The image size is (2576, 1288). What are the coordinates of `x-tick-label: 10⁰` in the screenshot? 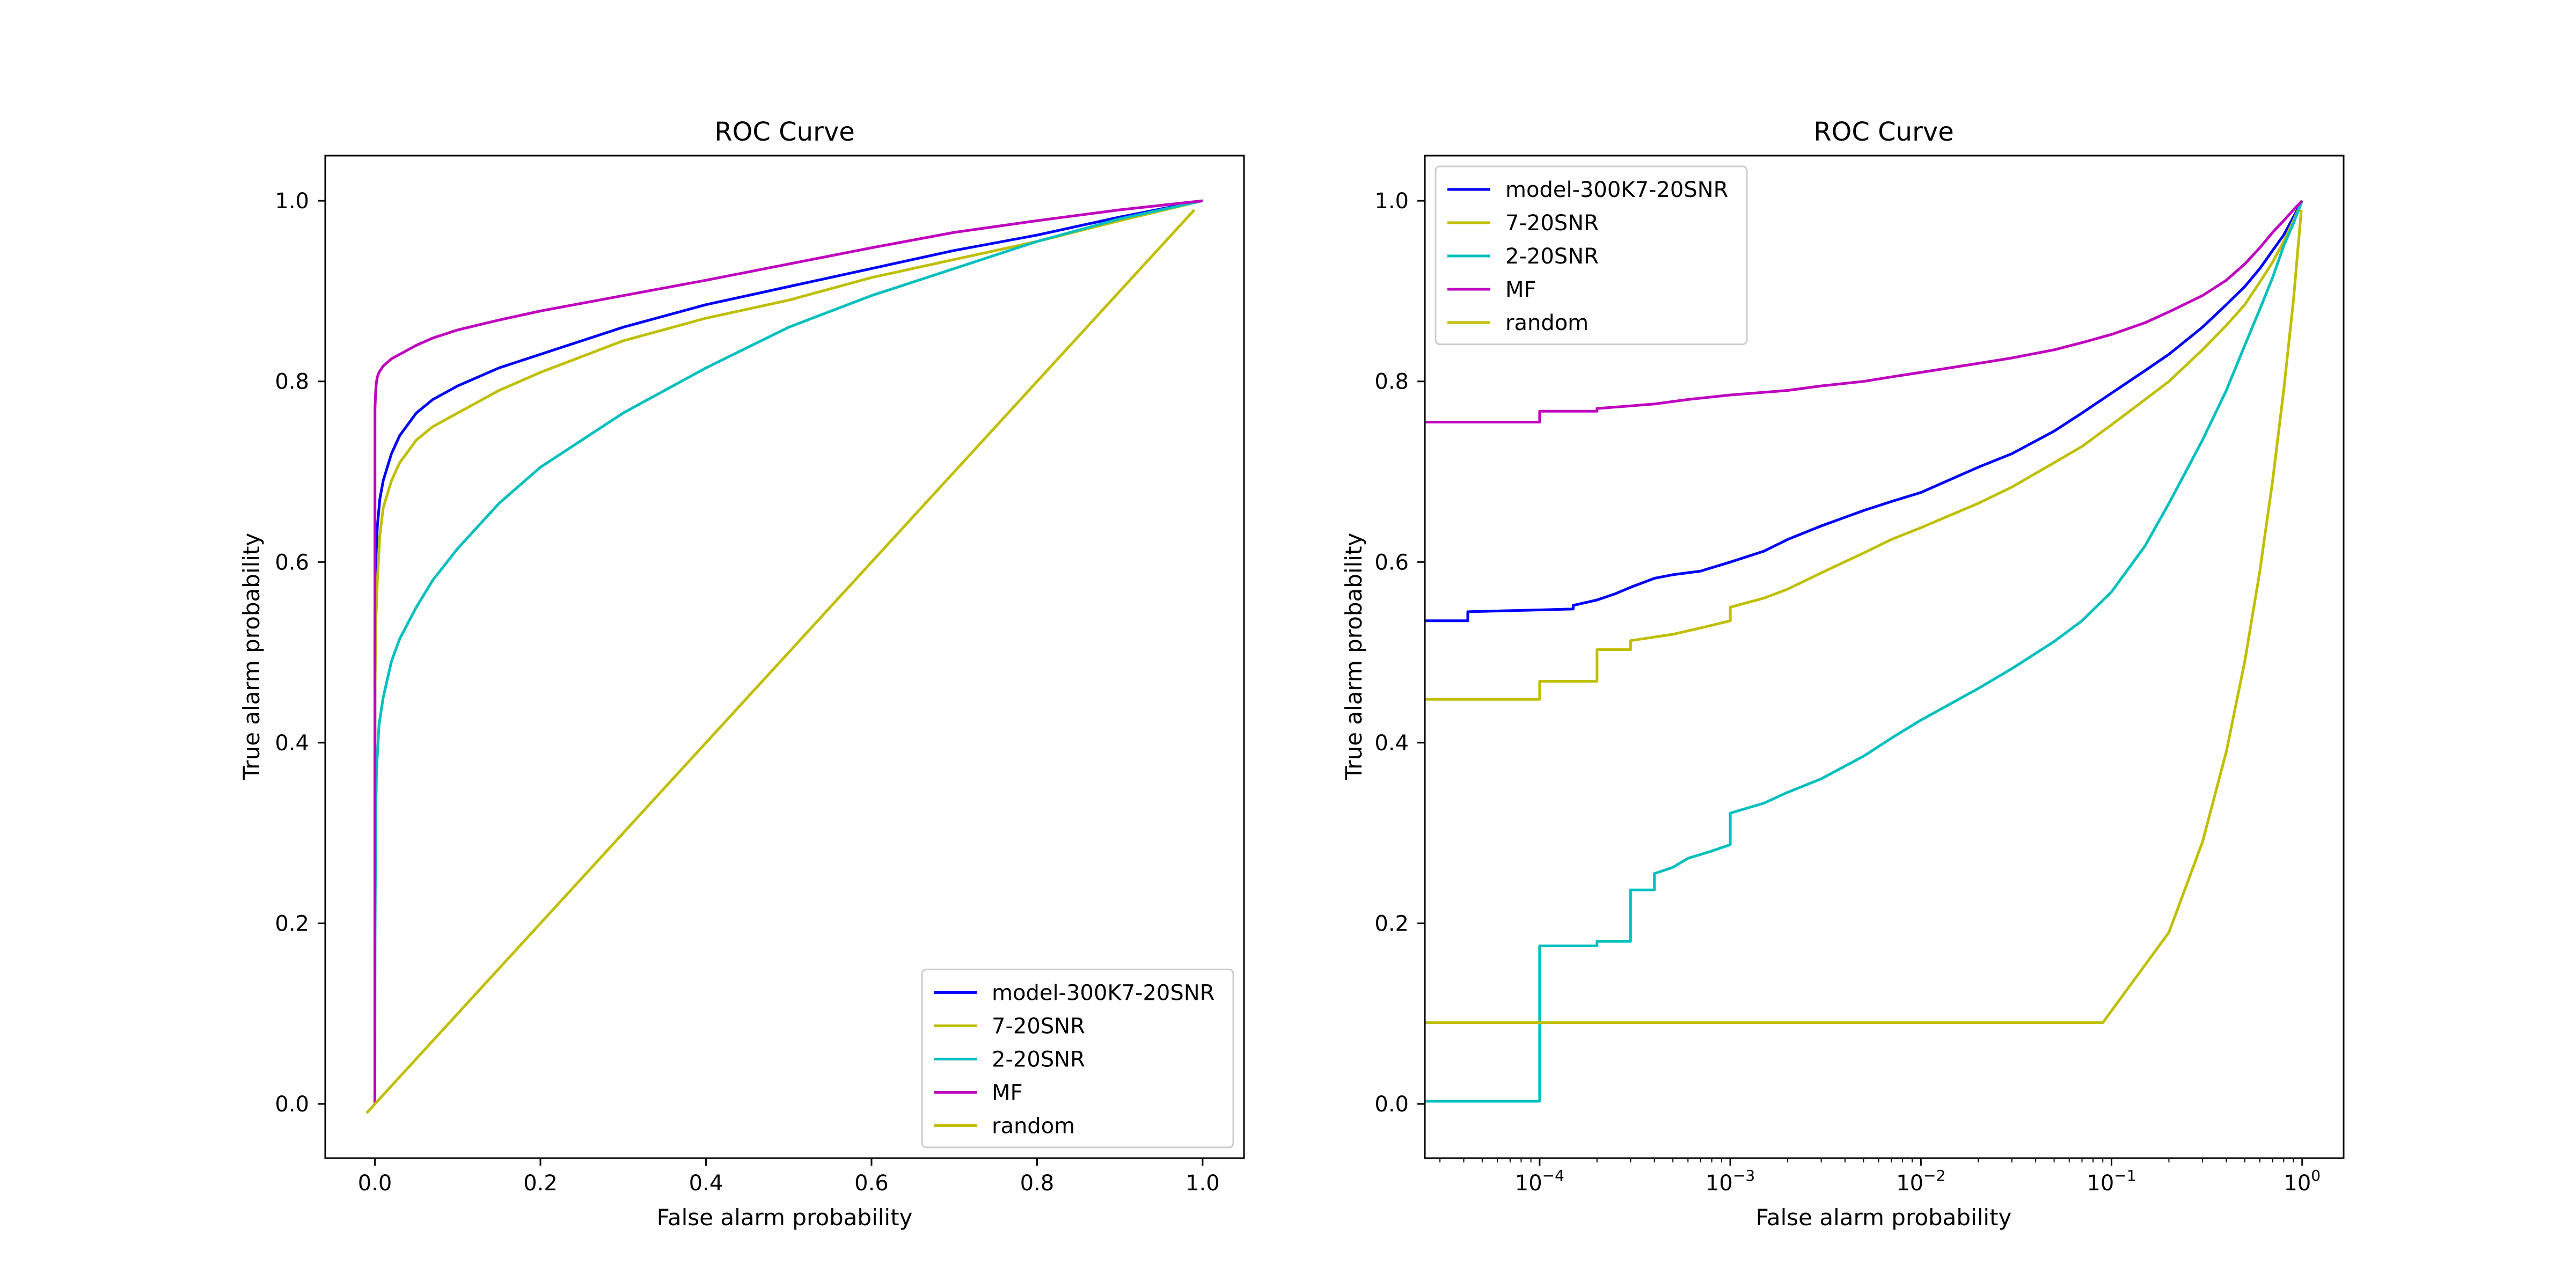 It's located at (2302, 1181).